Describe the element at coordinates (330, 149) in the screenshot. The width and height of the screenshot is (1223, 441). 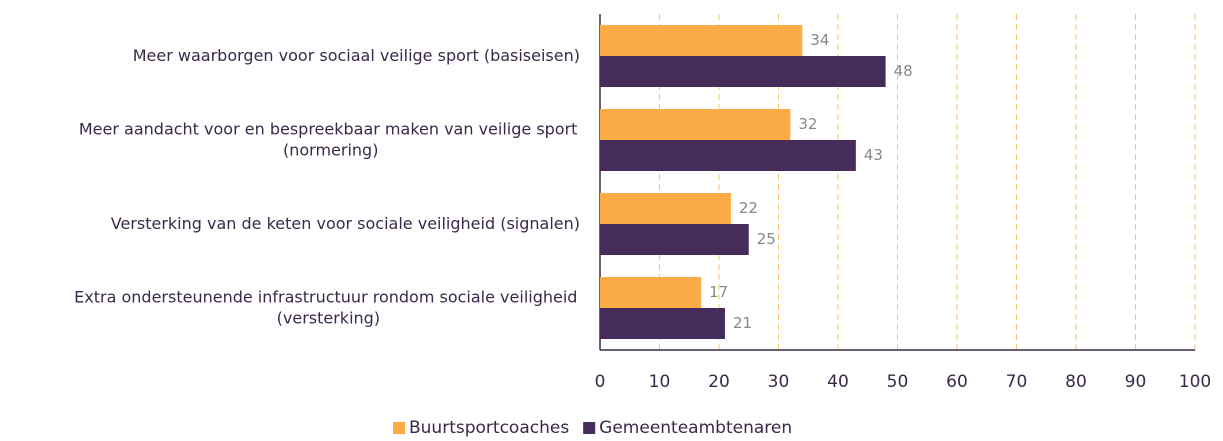
I see `label-line: (normering)` at that location.